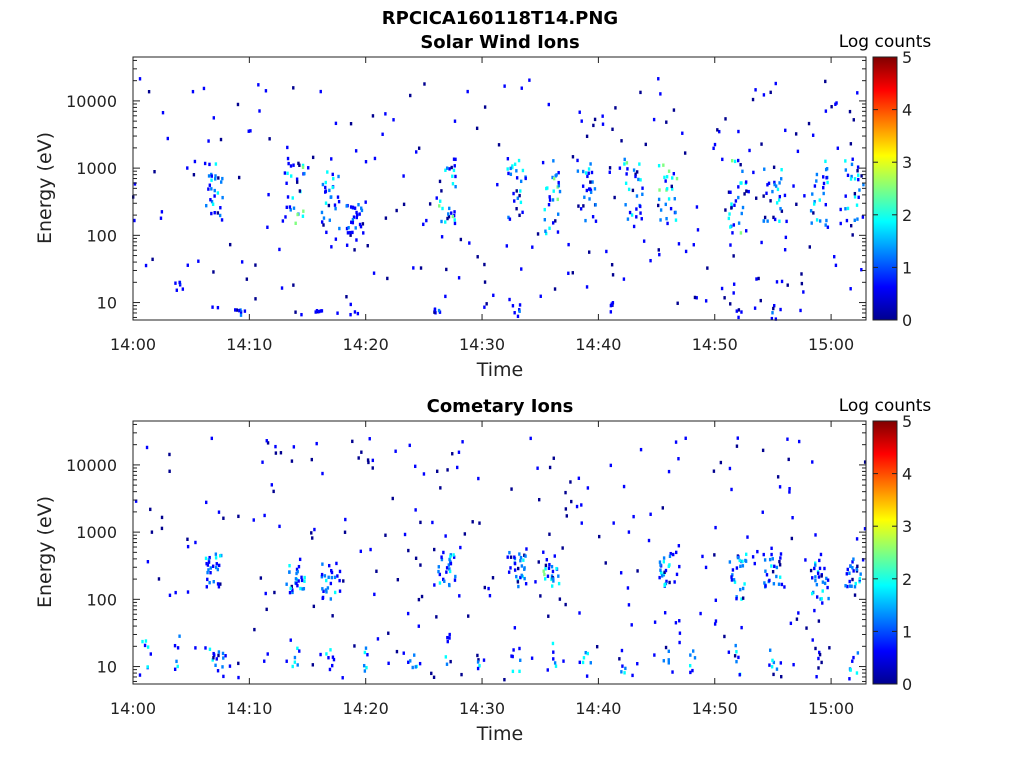 The image size is (1024, 768). What do you see at coordinates (101, 235) in the screenshot?
I see `y-tick-label: 100` at bounding box center [101, 235].